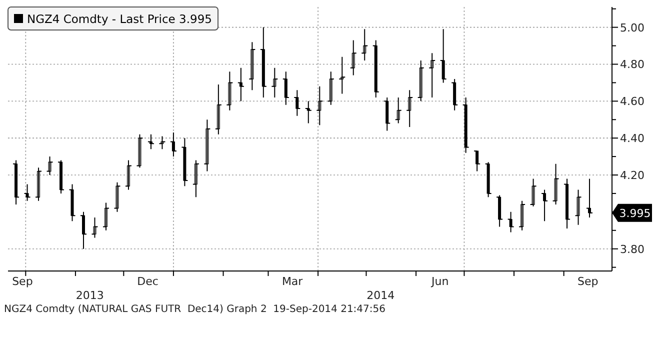  Describe the element at coordinates (632, 27) in the screenshot. I see `y-tick-label: 5.00` at that location.